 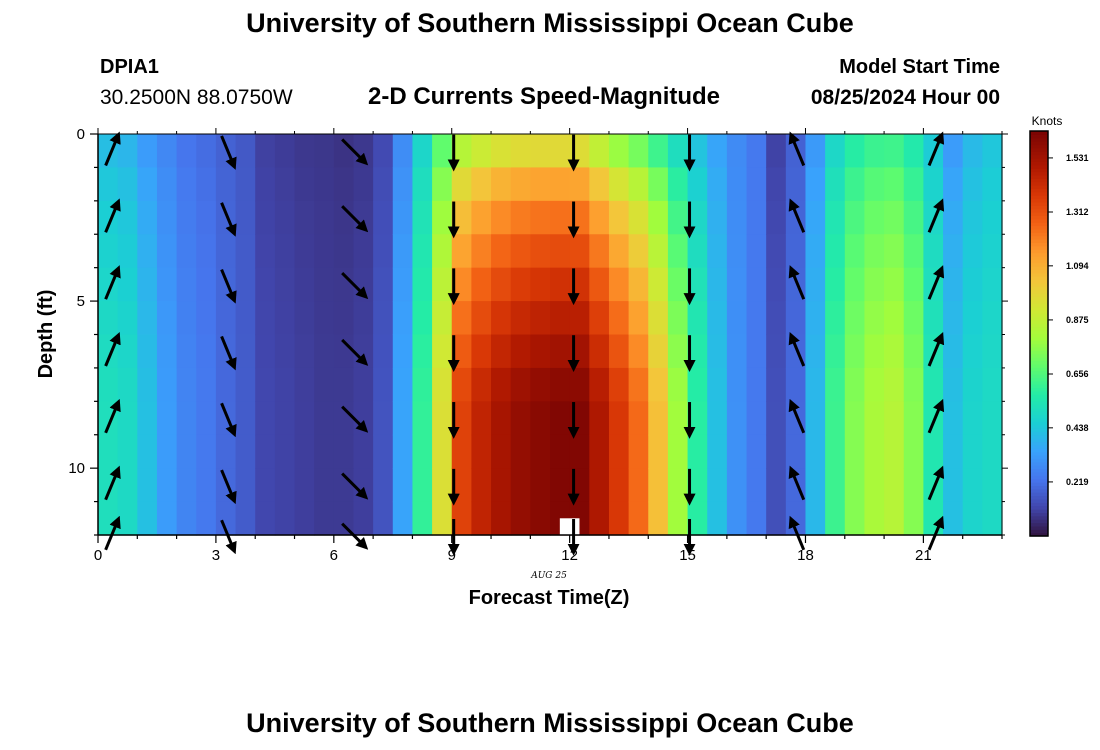 What do you see at coordinates (1077, 266) in the screenshot?
I see `colorbar-tick-label: 1.094` at bounding box center [1077, 266].